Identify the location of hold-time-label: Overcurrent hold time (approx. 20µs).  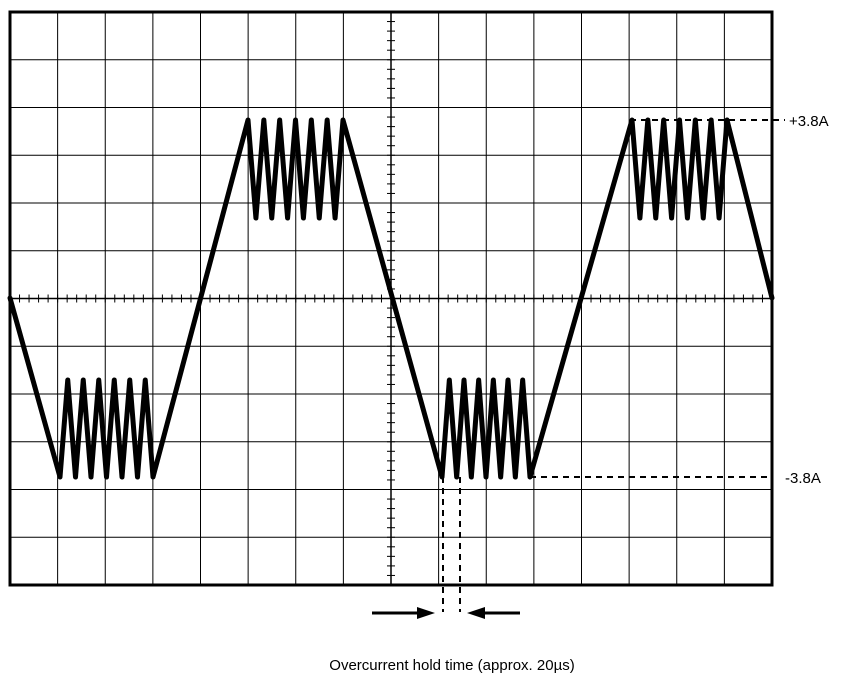
(451, 665).